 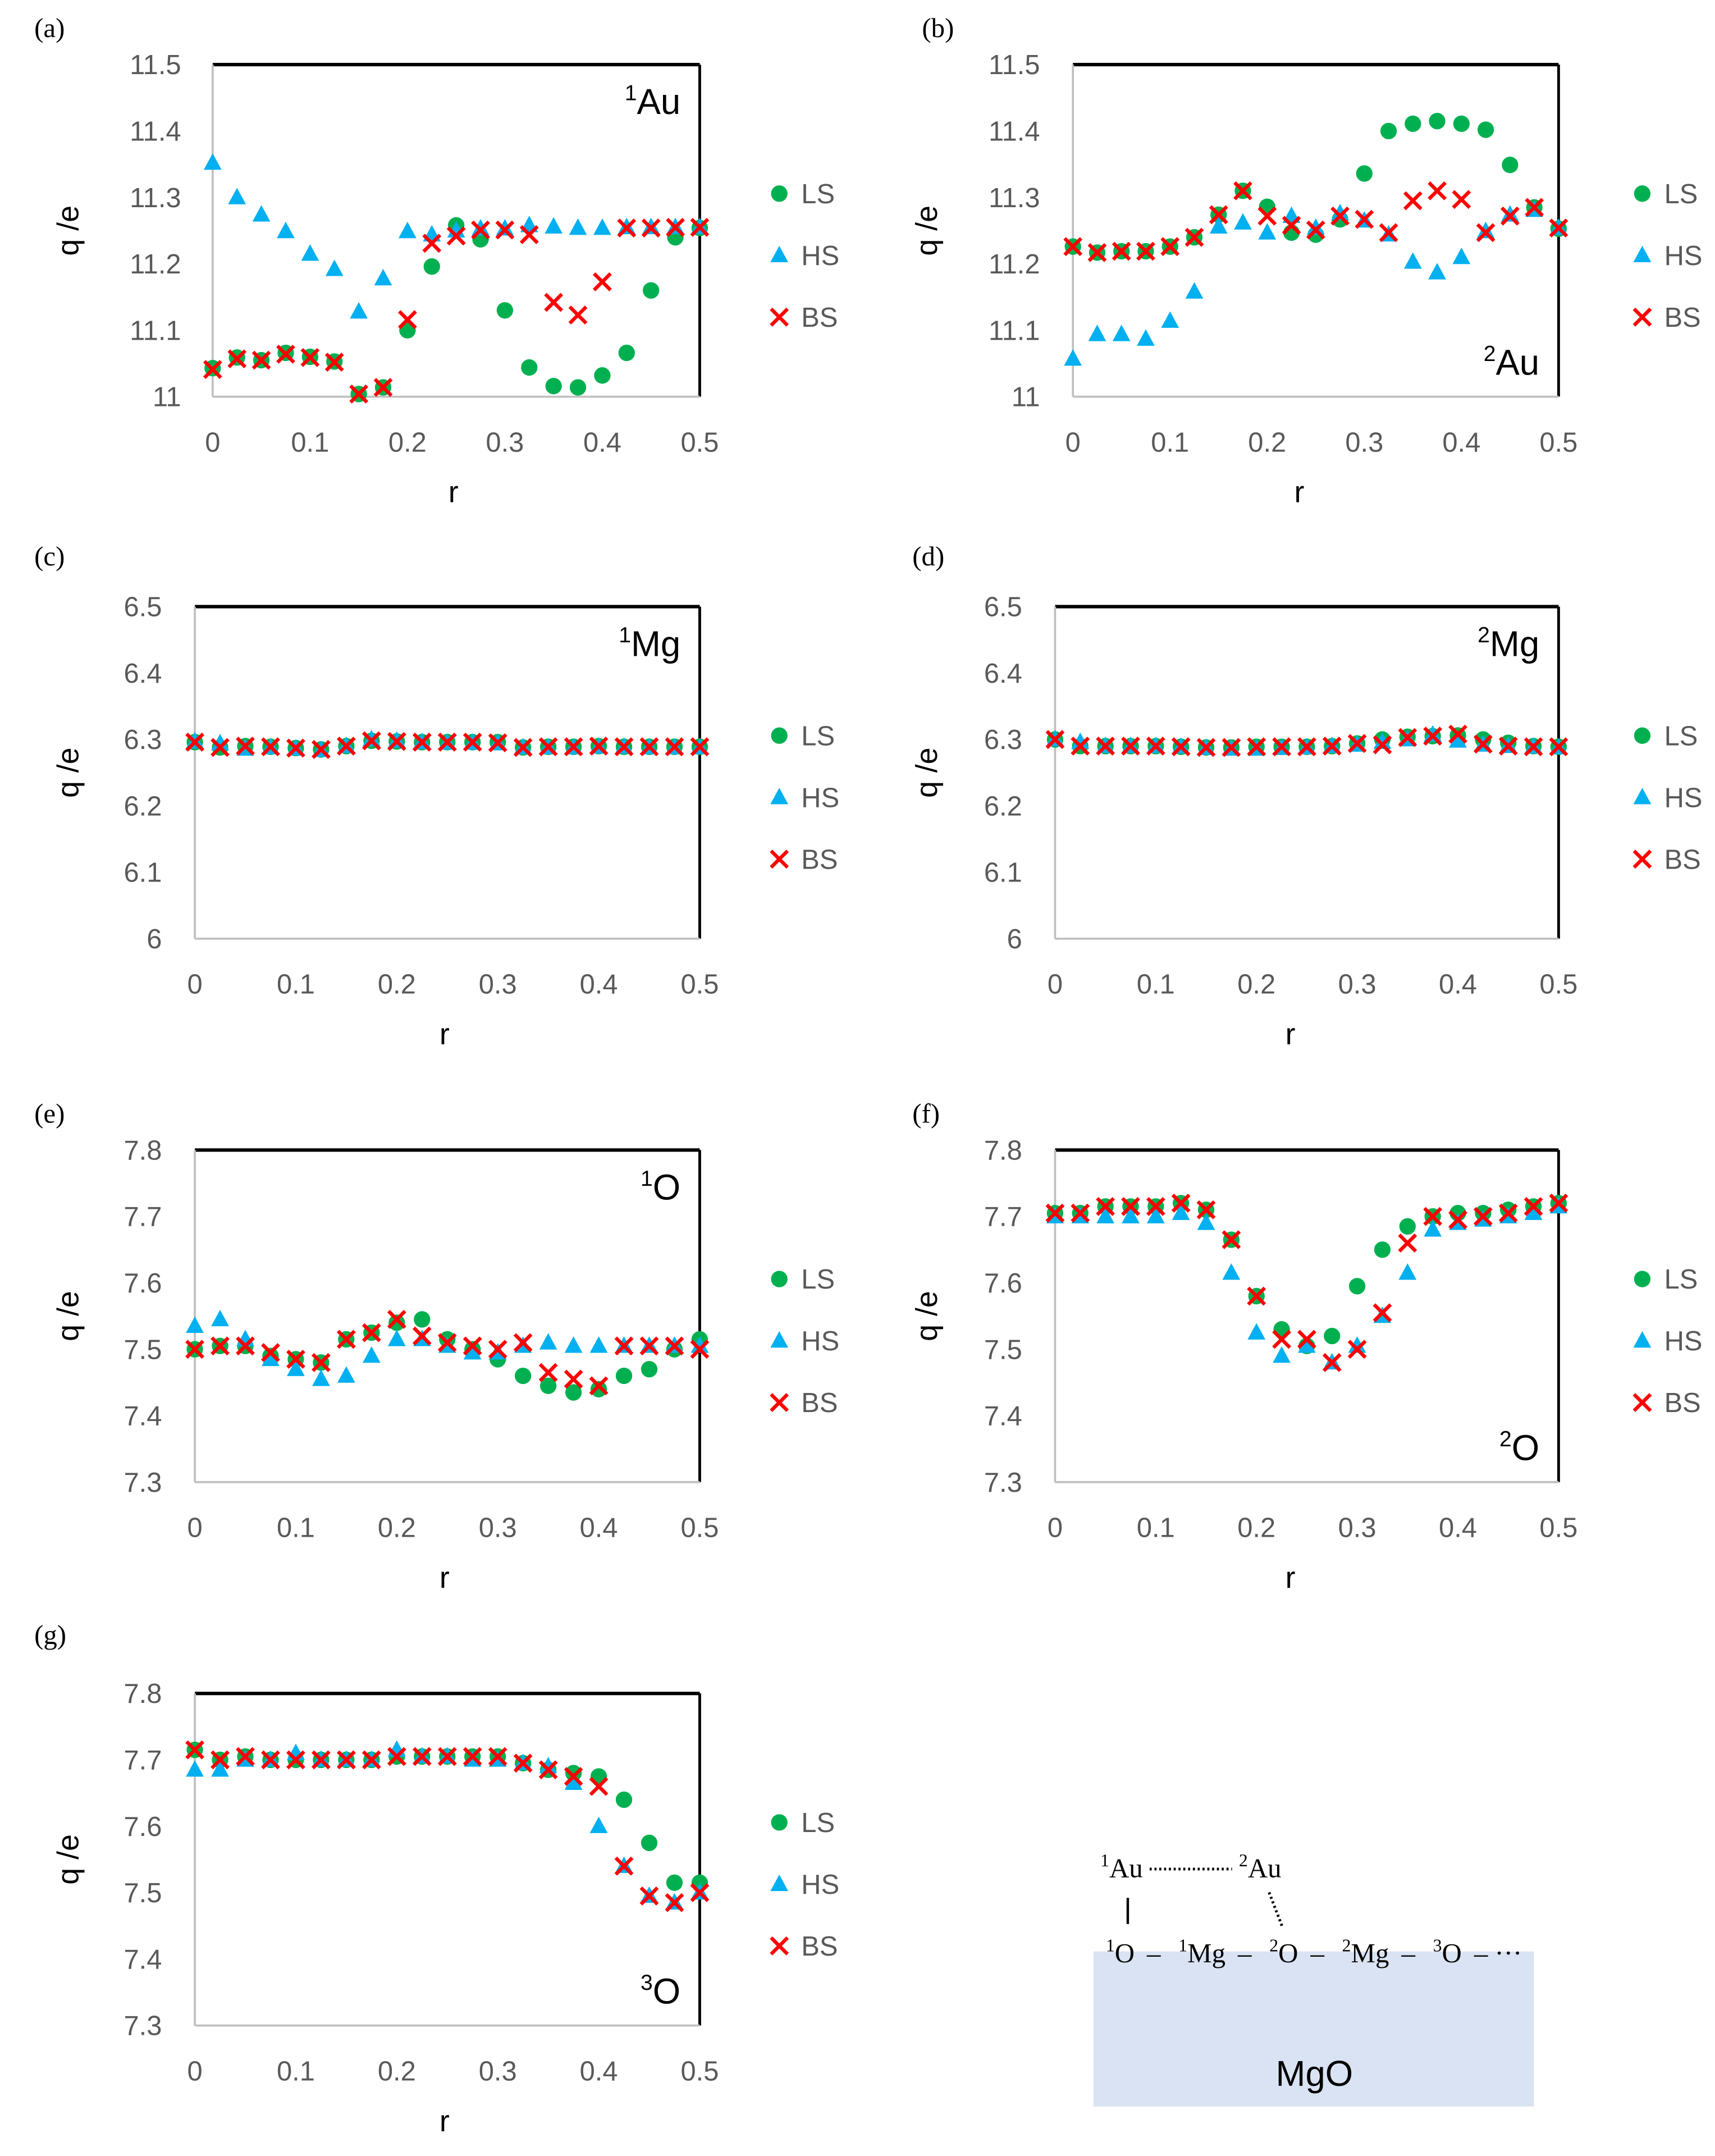 I want to click on y-tick-label: 7.5, so click(x=143, y=1350).